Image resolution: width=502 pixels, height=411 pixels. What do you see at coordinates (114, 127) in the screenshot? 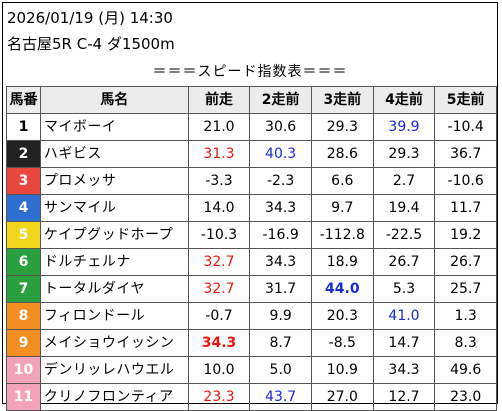
I see `horse-name: マイボーイ` at bounding box center [114, 127].